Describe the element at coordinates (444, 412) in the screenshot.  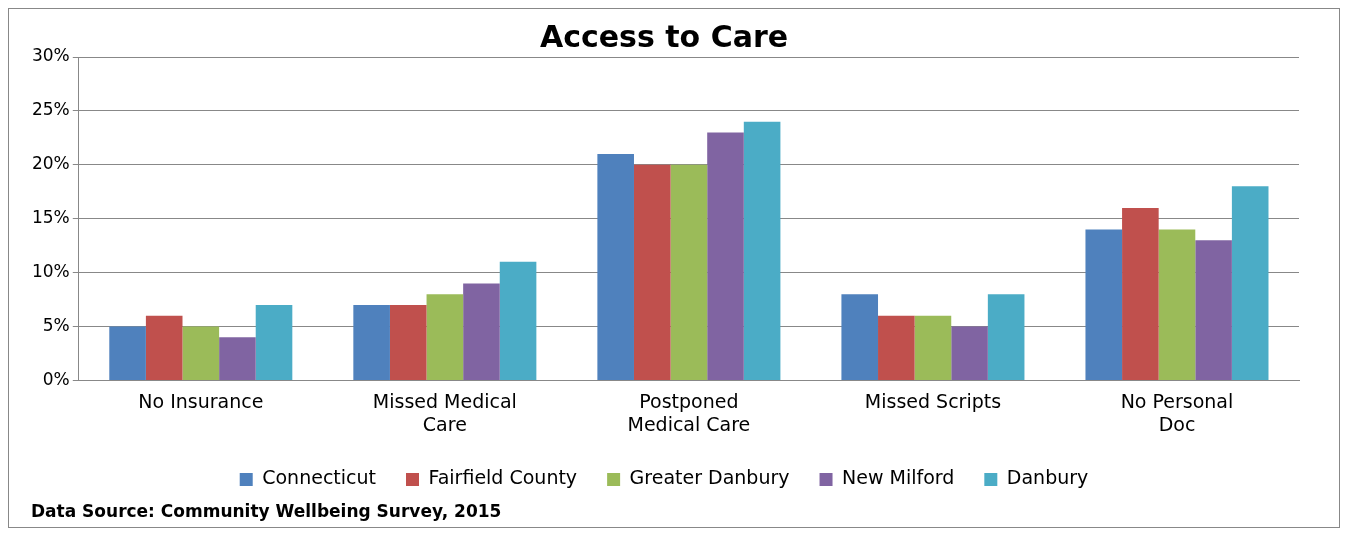
I see `x-tick-label: Missed Medical Care` at that location.